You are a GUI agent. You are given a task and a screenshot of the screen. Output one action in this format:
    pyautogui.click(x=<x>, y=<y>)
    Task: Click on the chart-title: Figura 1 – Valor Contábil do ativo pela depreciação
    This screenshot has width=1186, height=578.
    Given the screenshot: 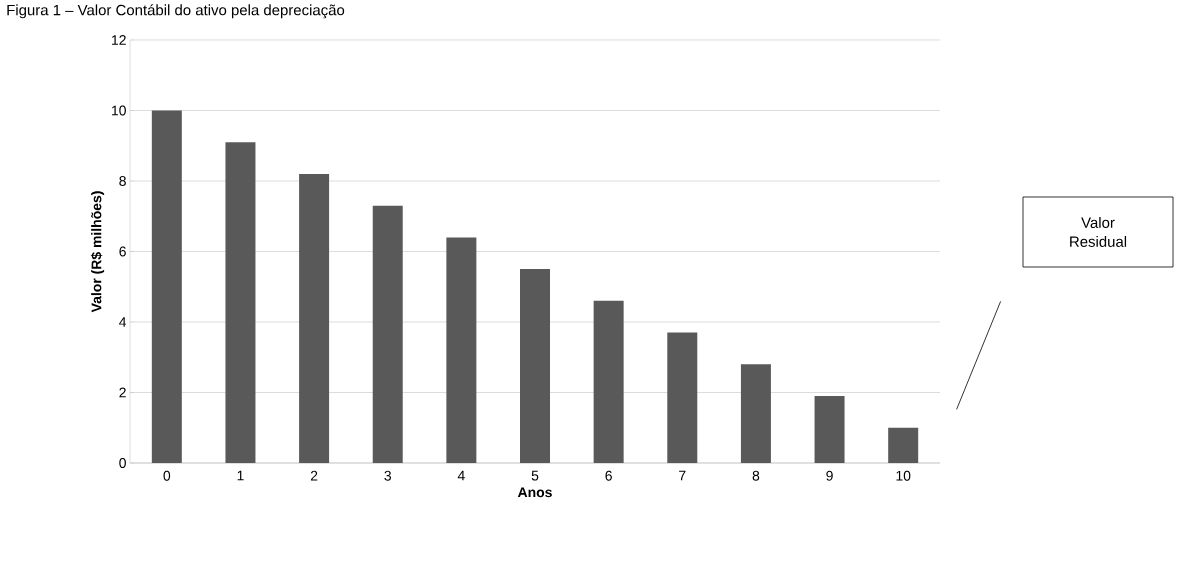 What is the action you would take?
    pyautogui.click(x=176, y=11)
    